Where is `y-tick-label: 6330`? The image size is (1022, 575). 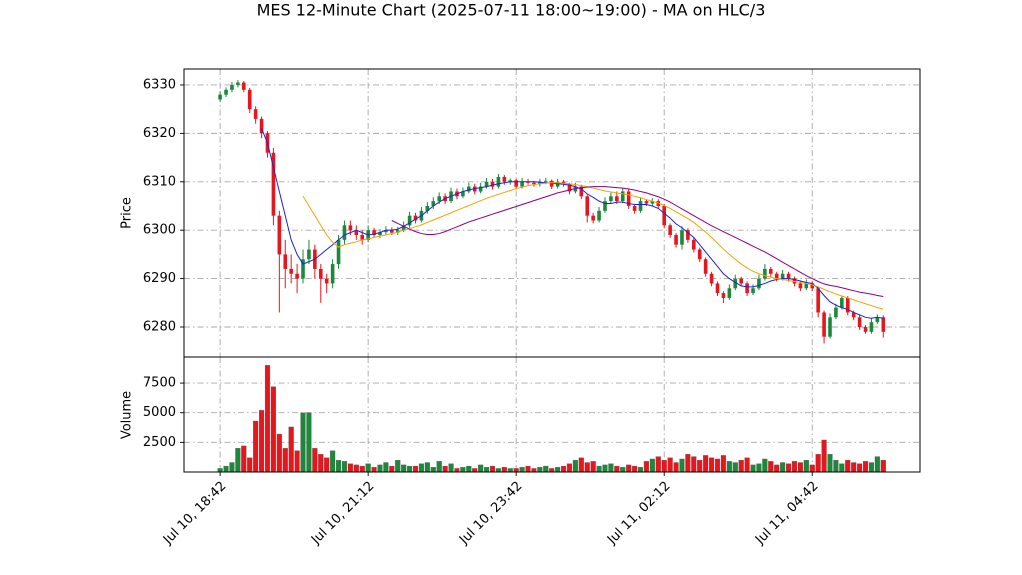 y-tick-label: 6330 is located at coordinates (159, 84).